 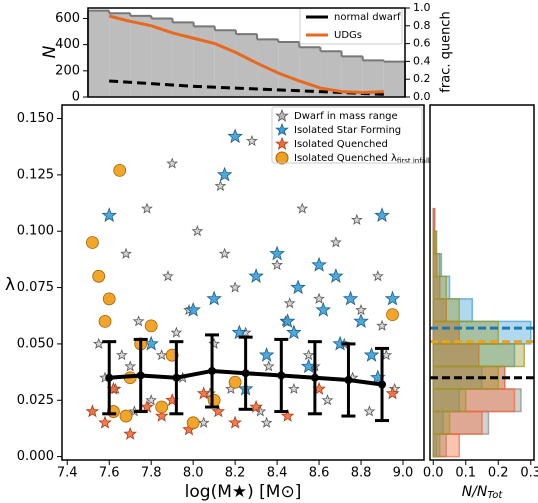 What do you see at coordinates (422, 96) in the screenshot?
I see `y2-tick-label: 0.0` at bounding box center [422, 96].